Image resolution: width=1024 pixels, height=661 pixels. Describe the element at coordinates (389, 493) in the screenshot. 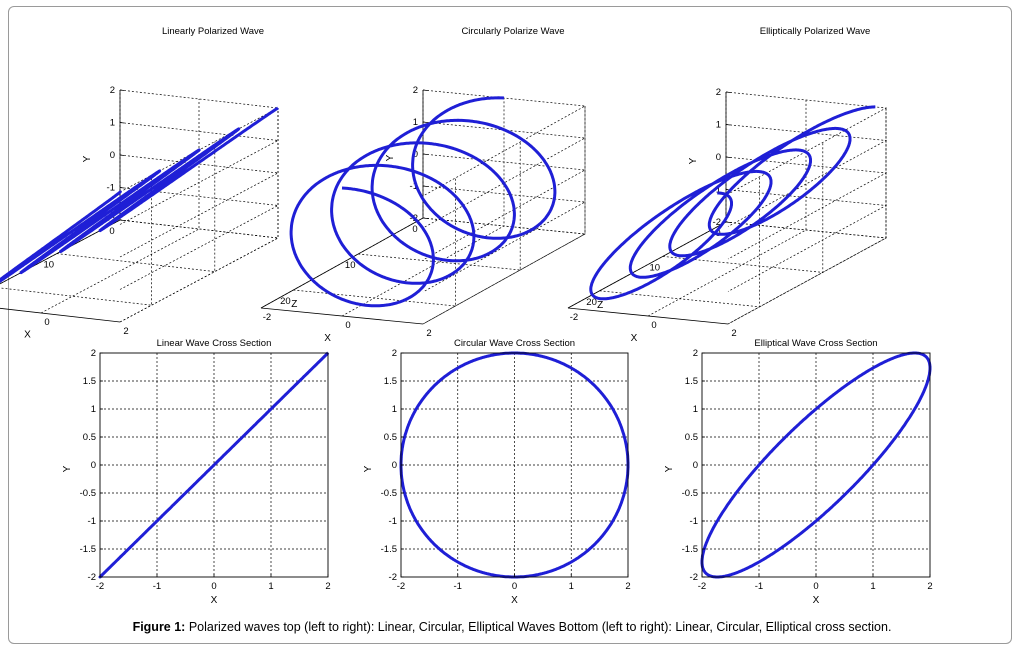

I see `y-tick-label: -0.5` at that location.